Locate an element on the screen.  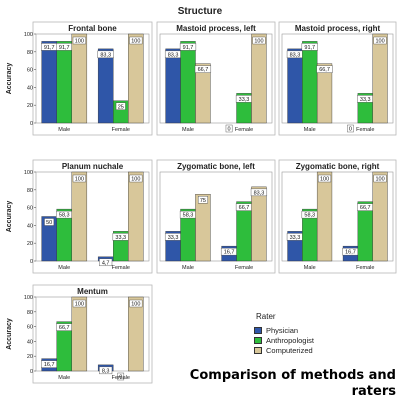
plot-area-mastoid-process-left is located at coordinates (216, 78).